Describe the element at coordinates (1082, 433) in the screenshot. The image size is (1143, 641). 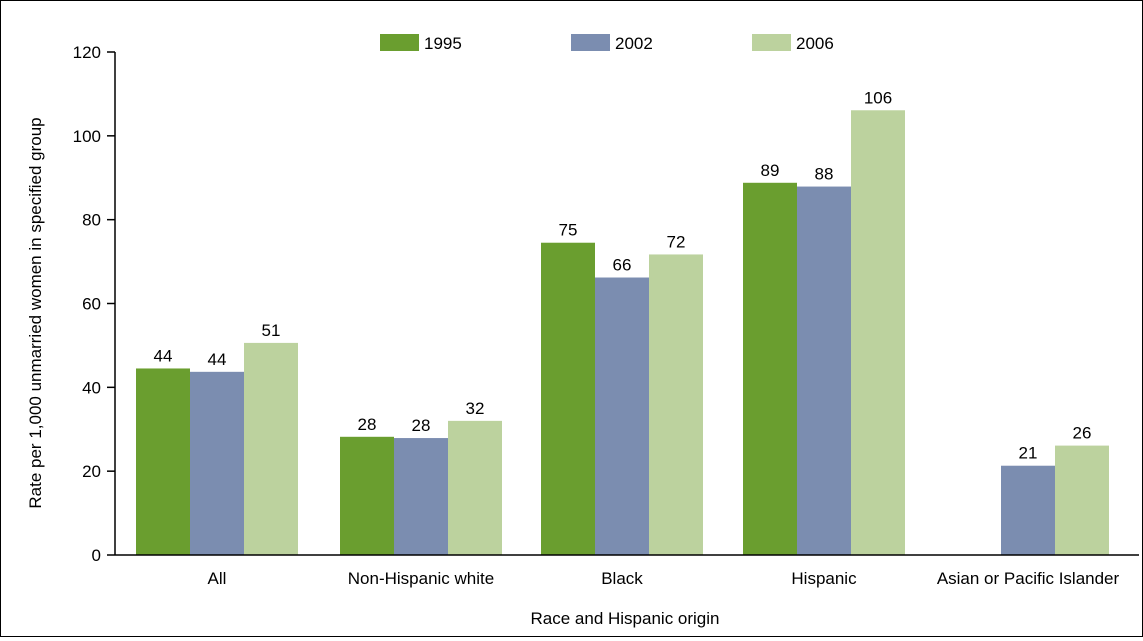
I see `bar-value-label: 26` at that location.